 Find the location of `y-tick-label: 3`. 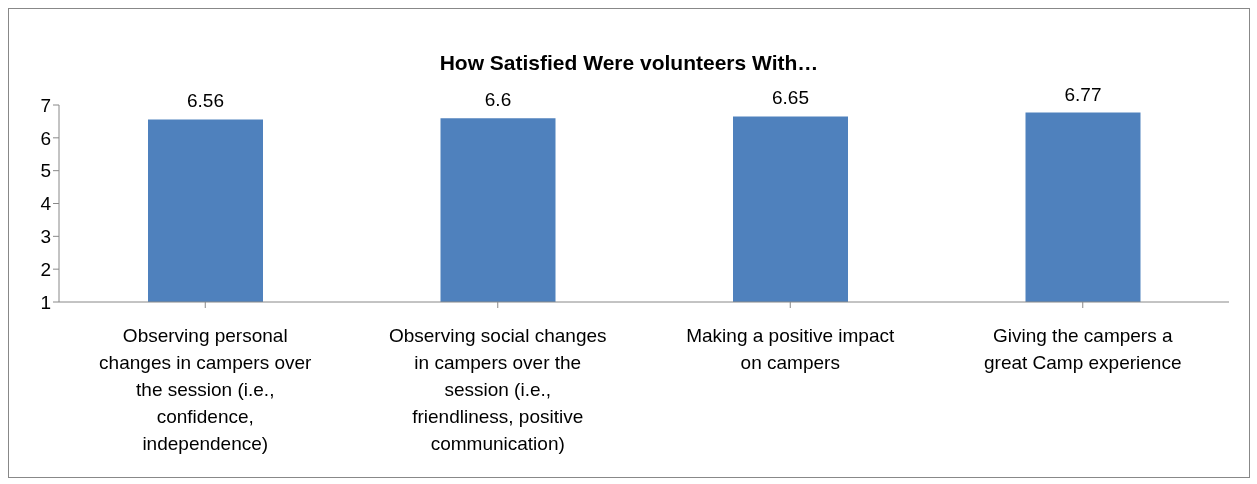

y-tick-label: 3 is located at coordinates (45, 237).